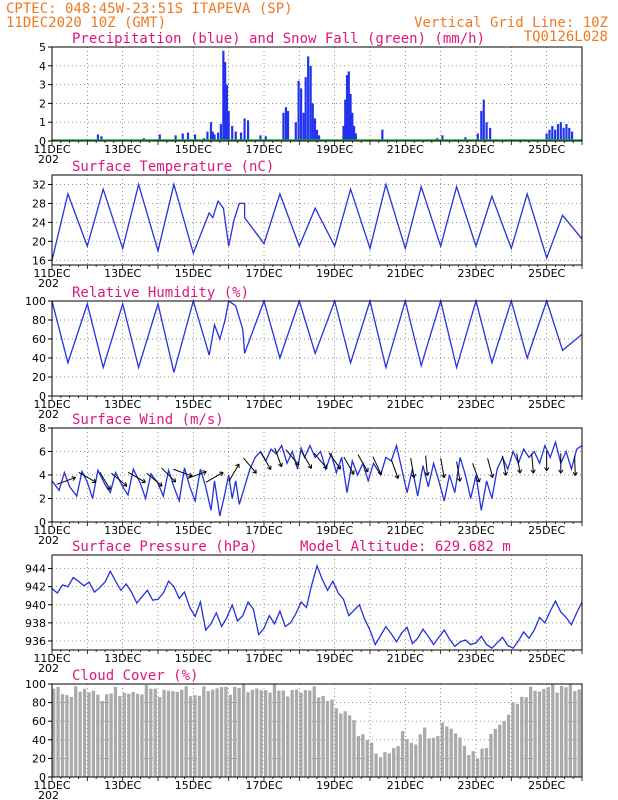 Image resolution: width=618 pixels, height=800 pixels. I want to click on x-year-label: 202, so click(48, 794).